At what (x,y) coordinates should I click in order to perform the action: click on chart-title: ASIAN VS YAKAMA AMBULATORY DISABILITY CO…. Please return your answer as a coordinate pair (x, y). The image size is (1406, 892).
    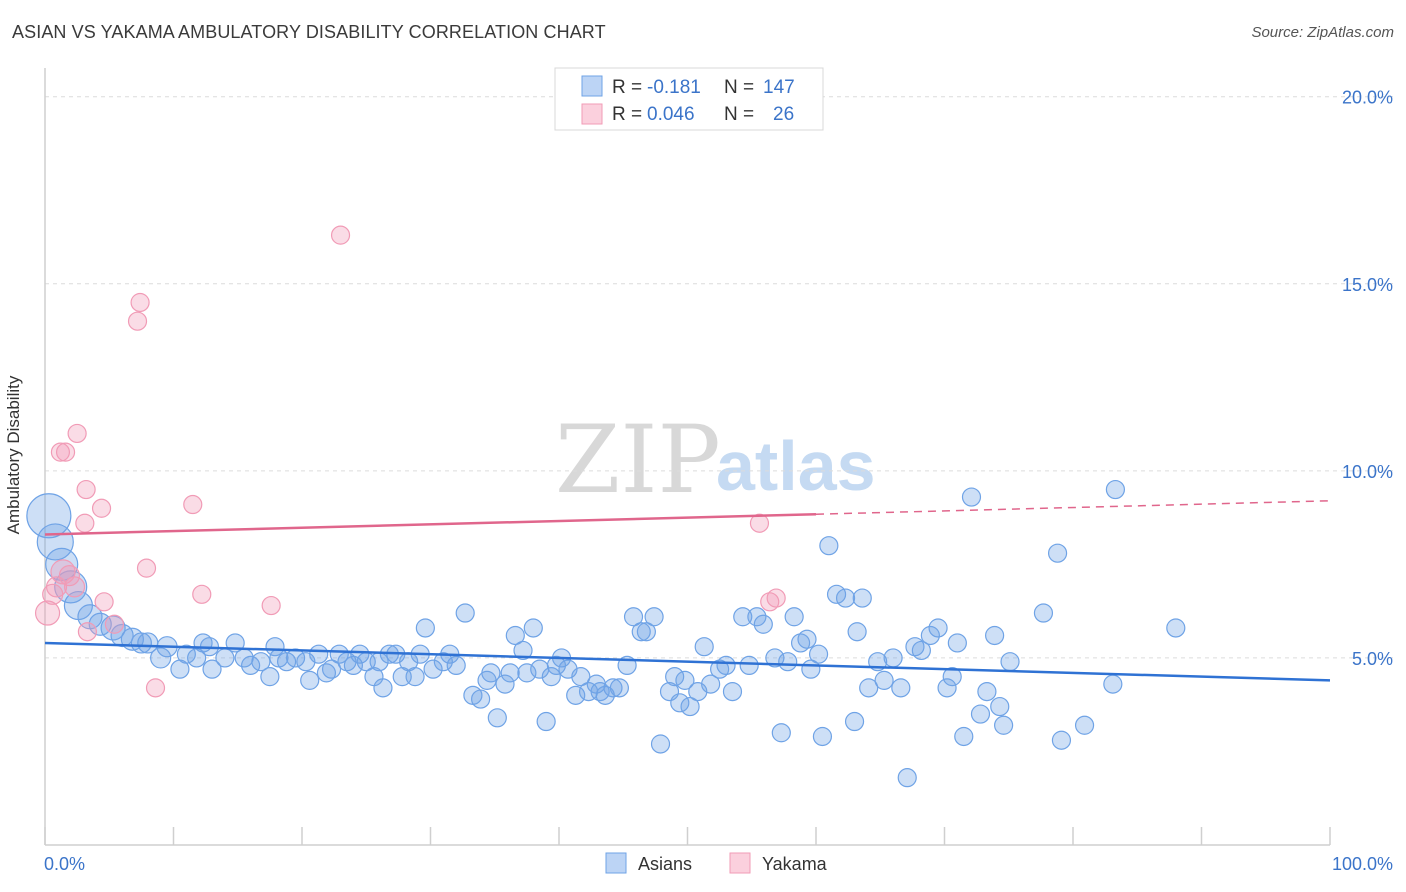
    Looking at the image, I should click on (309, 32).